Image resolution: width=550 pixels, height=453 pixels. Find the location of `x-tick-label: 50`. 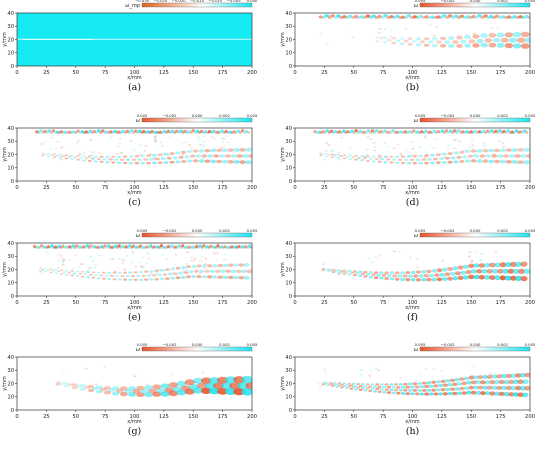

x-tick-label: 50 is located at coordinates (353, 303).